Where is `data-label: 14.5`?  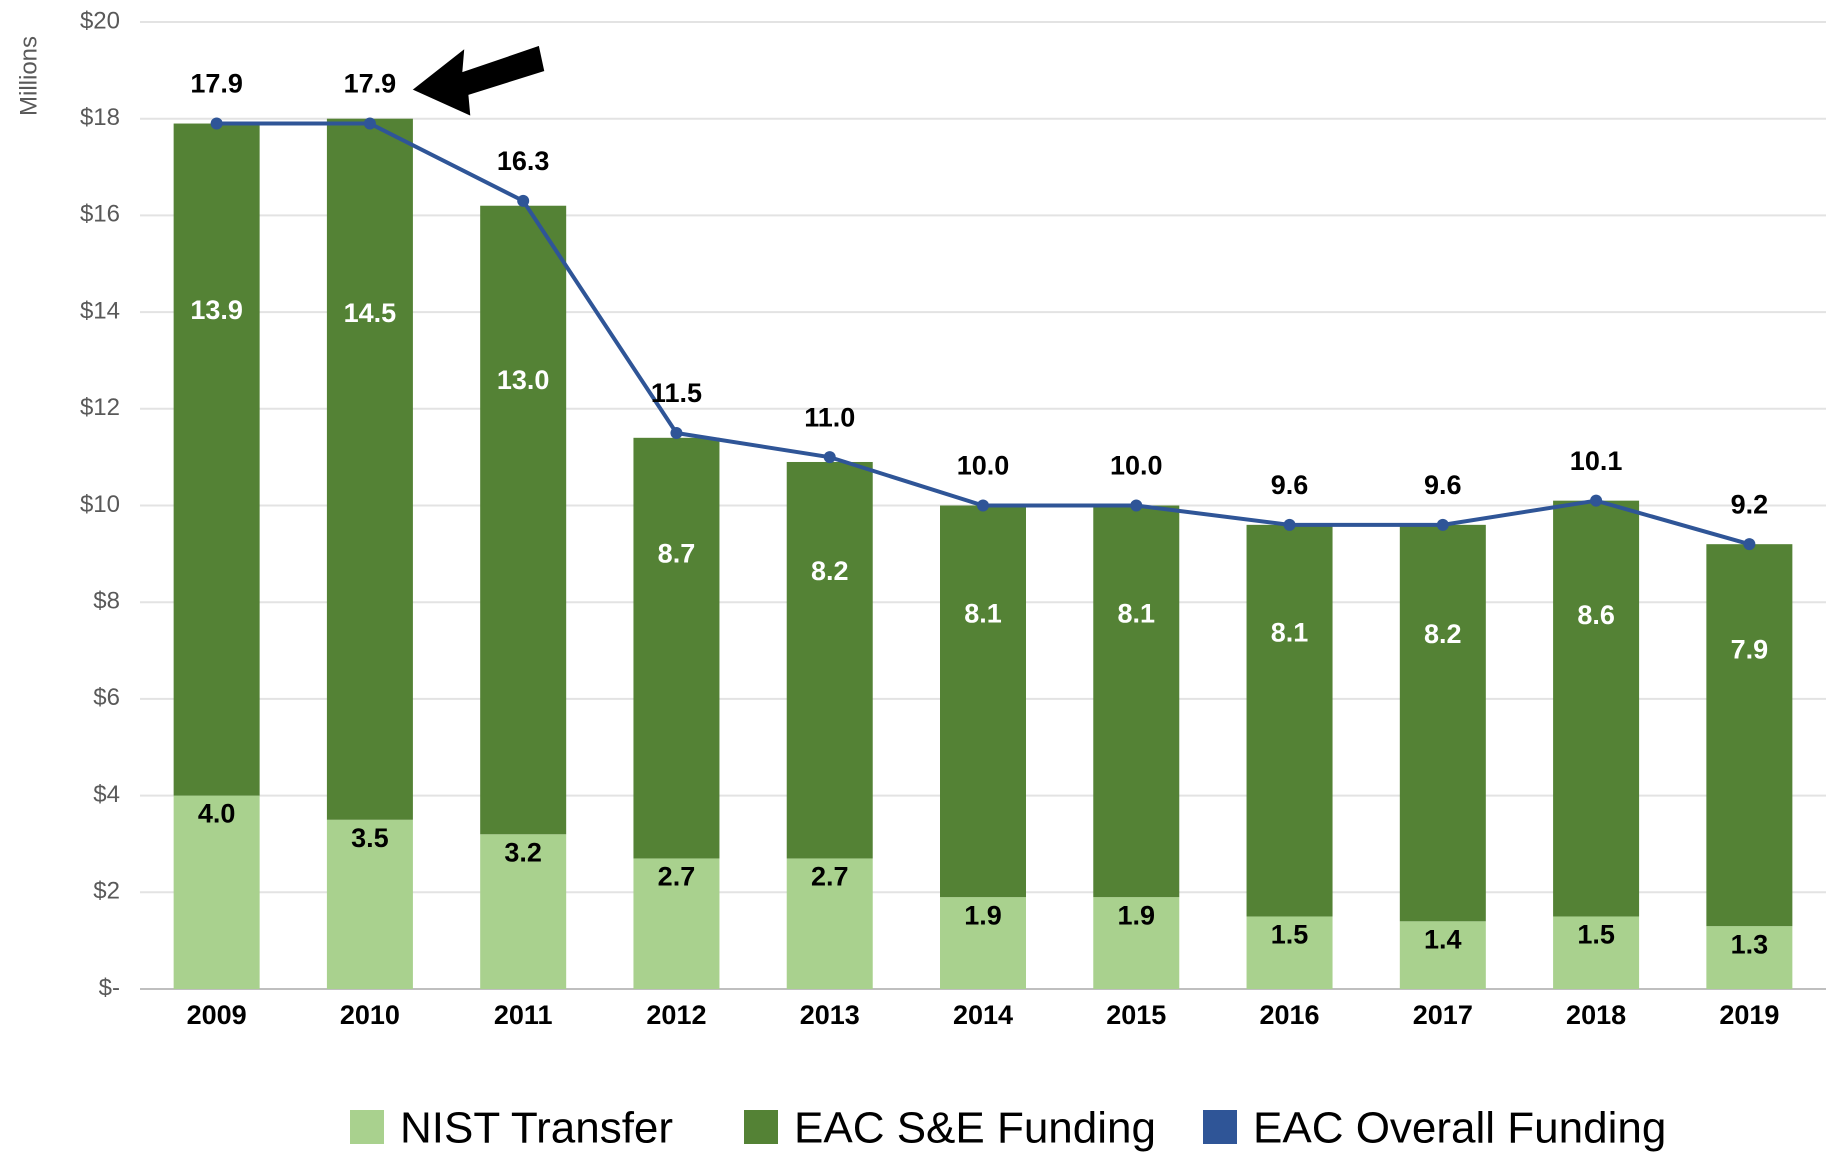
data-label: 14.5 is located at coordinates (370, 313).